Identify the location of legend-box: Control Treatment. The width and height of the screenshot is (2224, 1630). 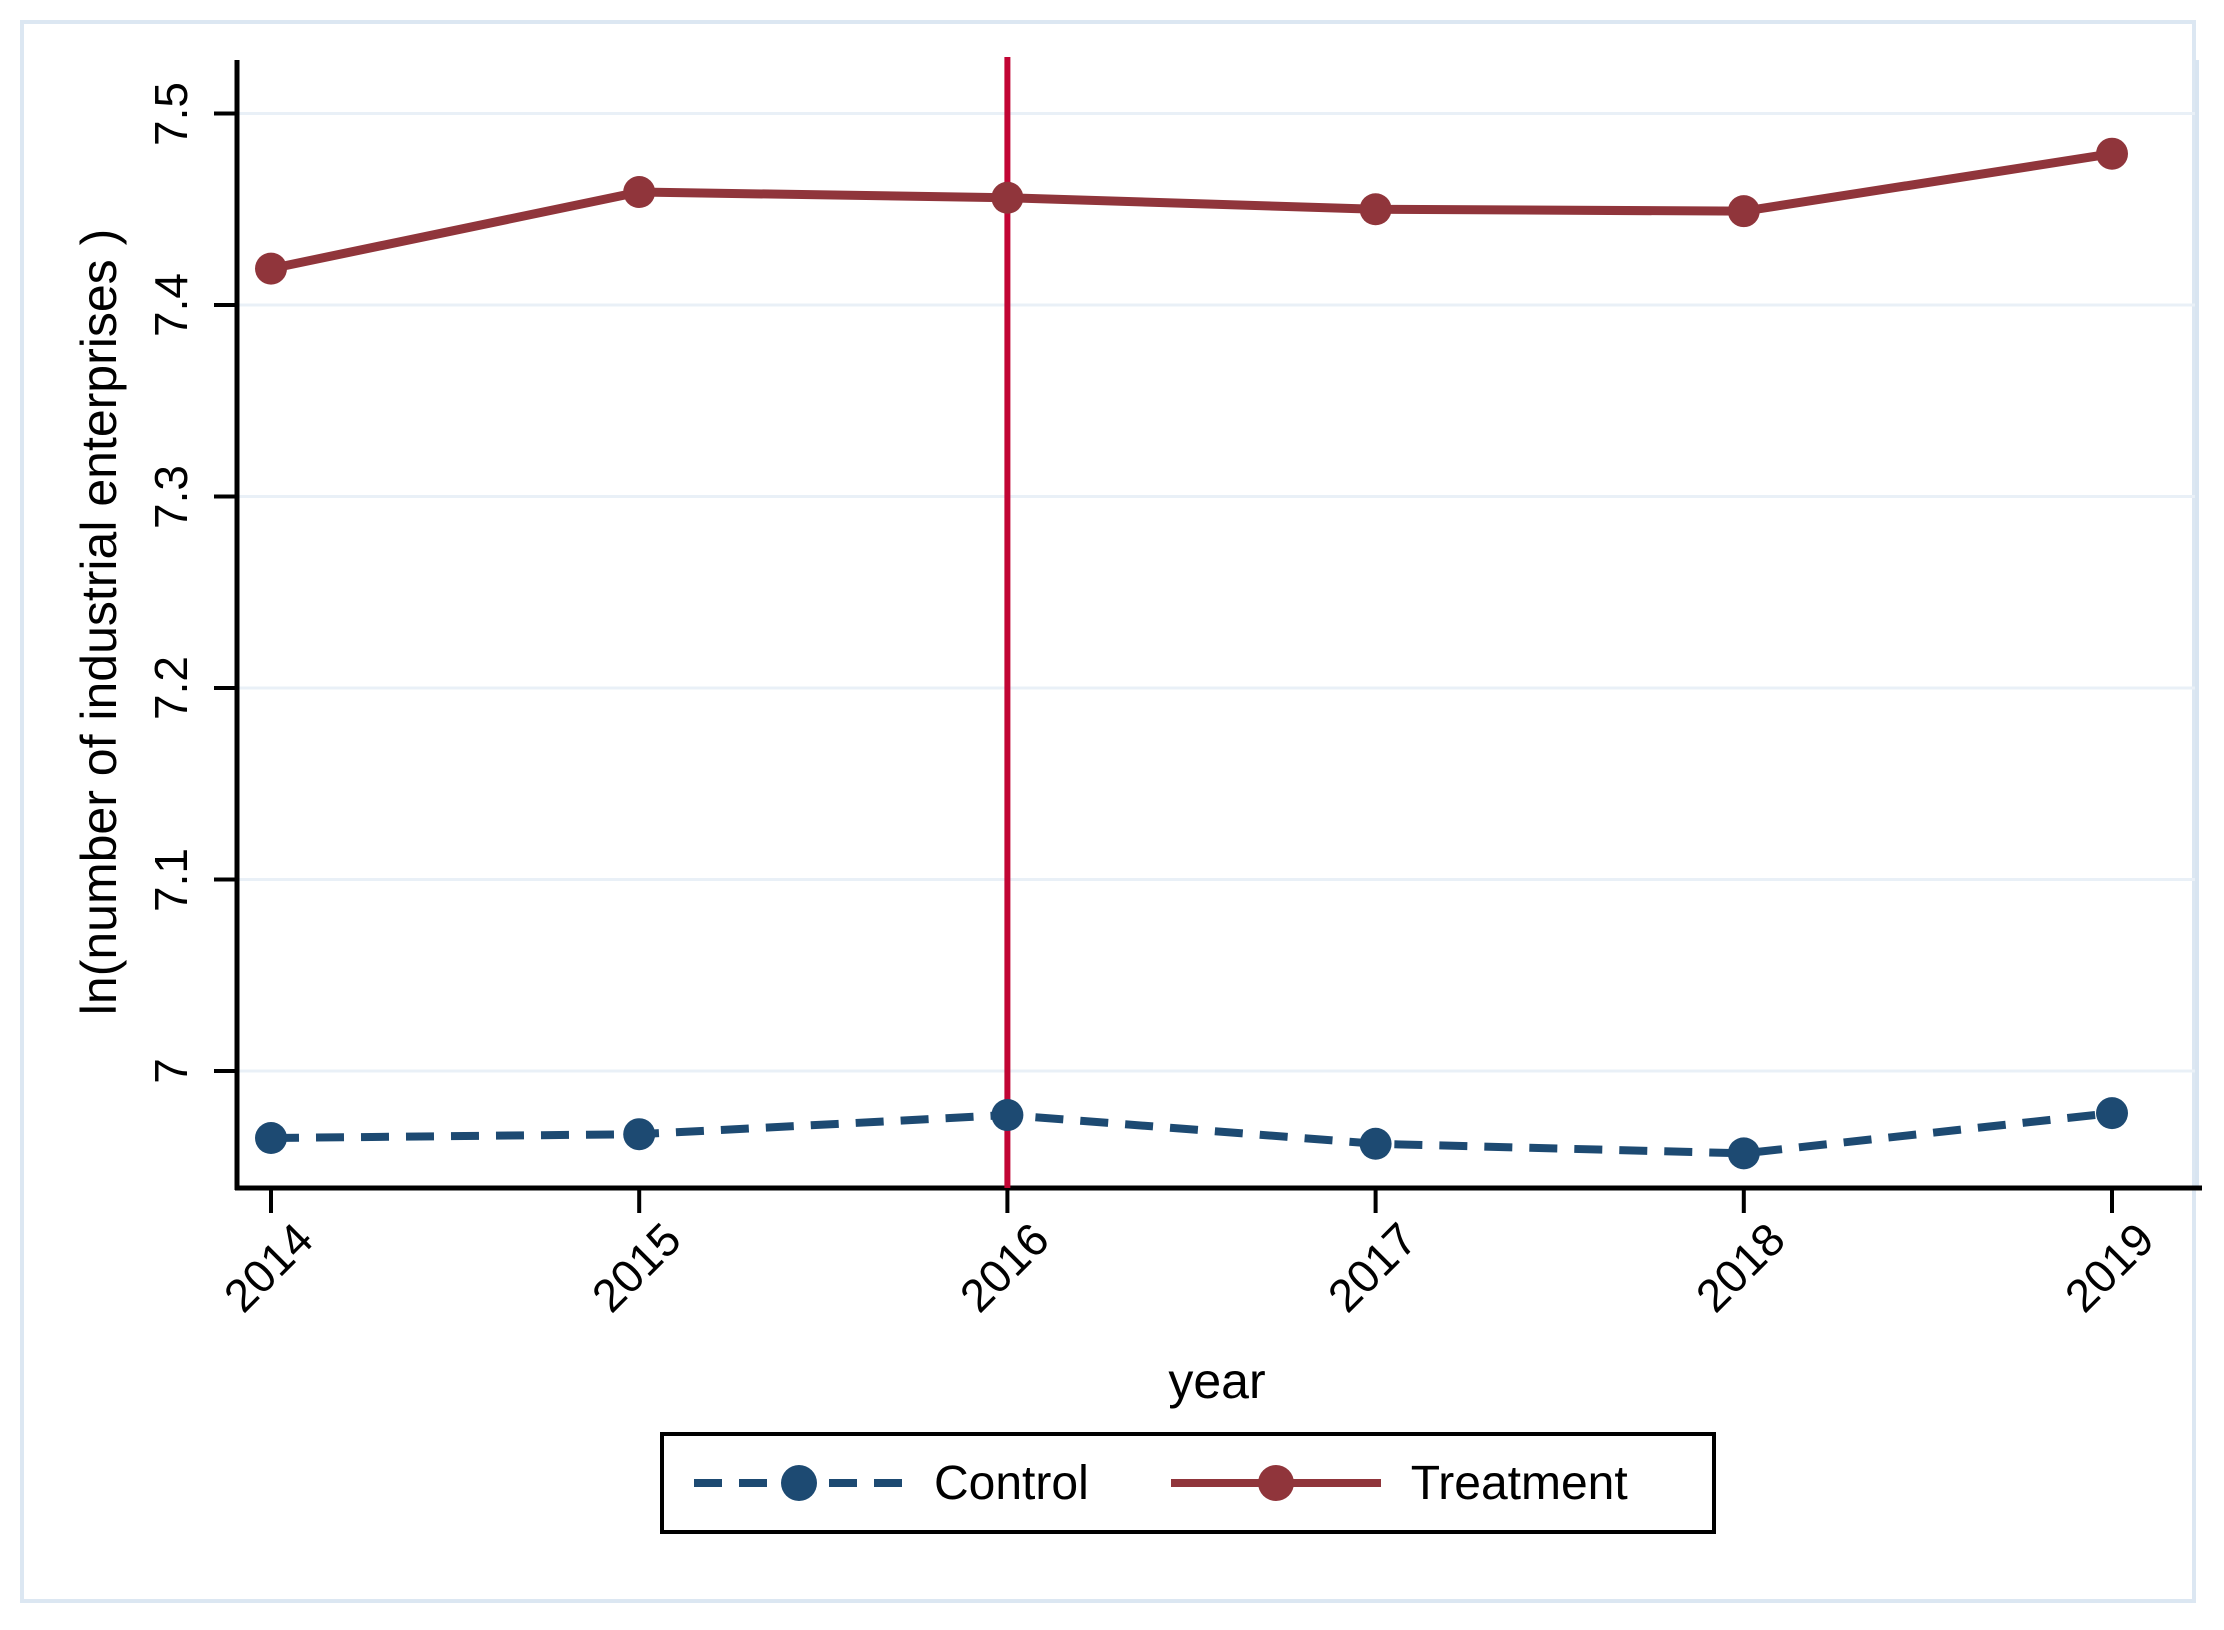
(1188, 1483).